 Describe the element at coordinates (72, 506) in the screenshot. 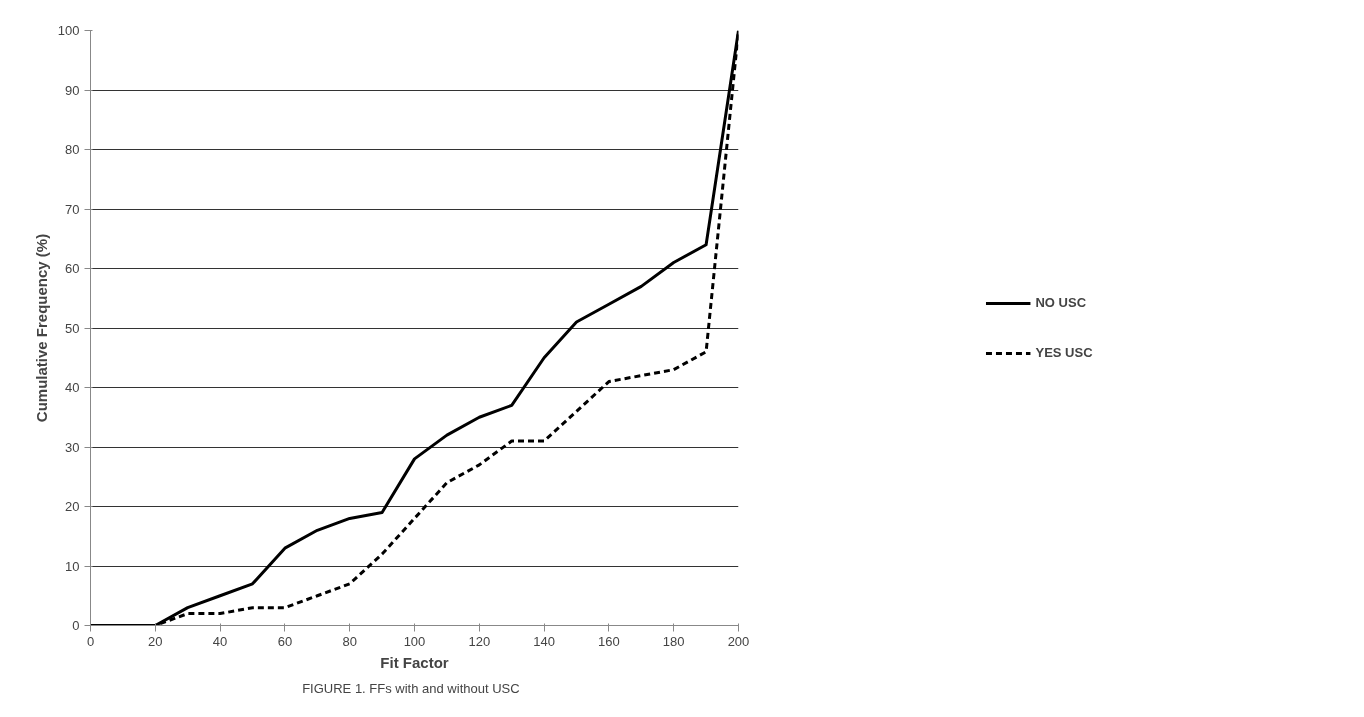

I see `y-tick-label: 20` at that location.